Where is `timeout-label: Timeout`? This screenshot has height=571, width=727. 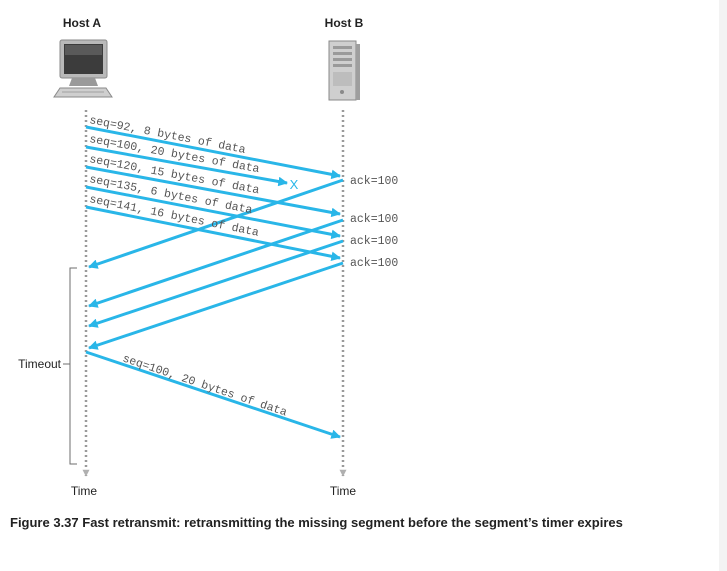 timeout-label: Timeout is located at coordinates (40, 364).